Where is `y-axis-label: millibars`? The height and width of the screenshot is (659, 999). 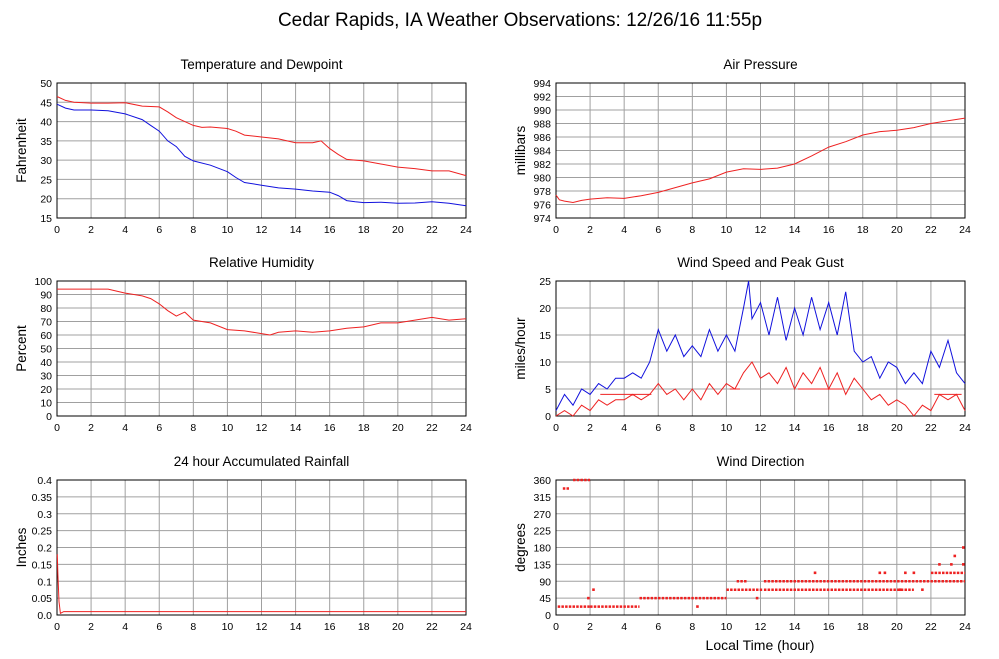
y-axis-label: millibars is located at coordinates (520, 151).